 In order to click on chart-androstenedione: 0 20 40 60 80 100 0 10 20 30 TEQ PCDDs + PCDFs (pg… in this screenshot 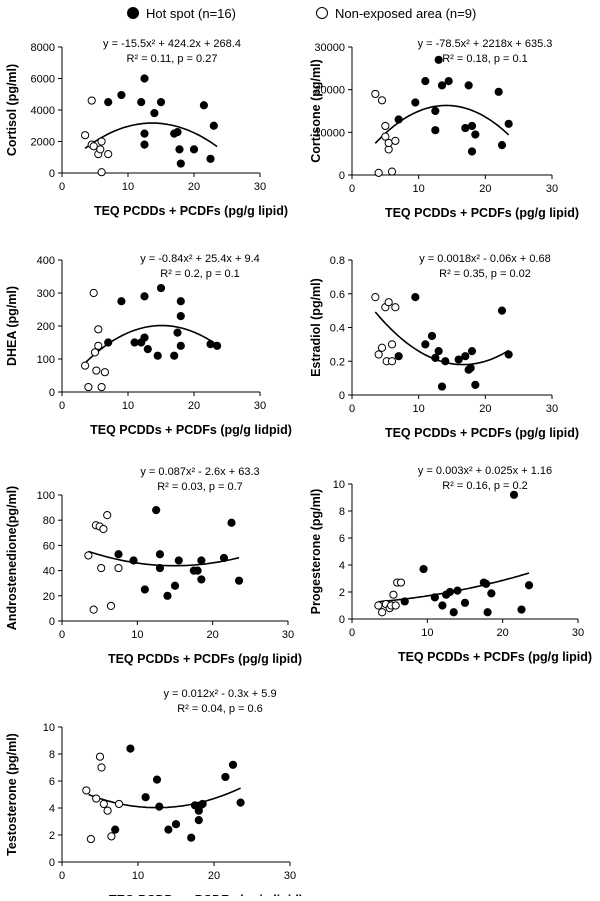, I will do `click(153, 566)`.